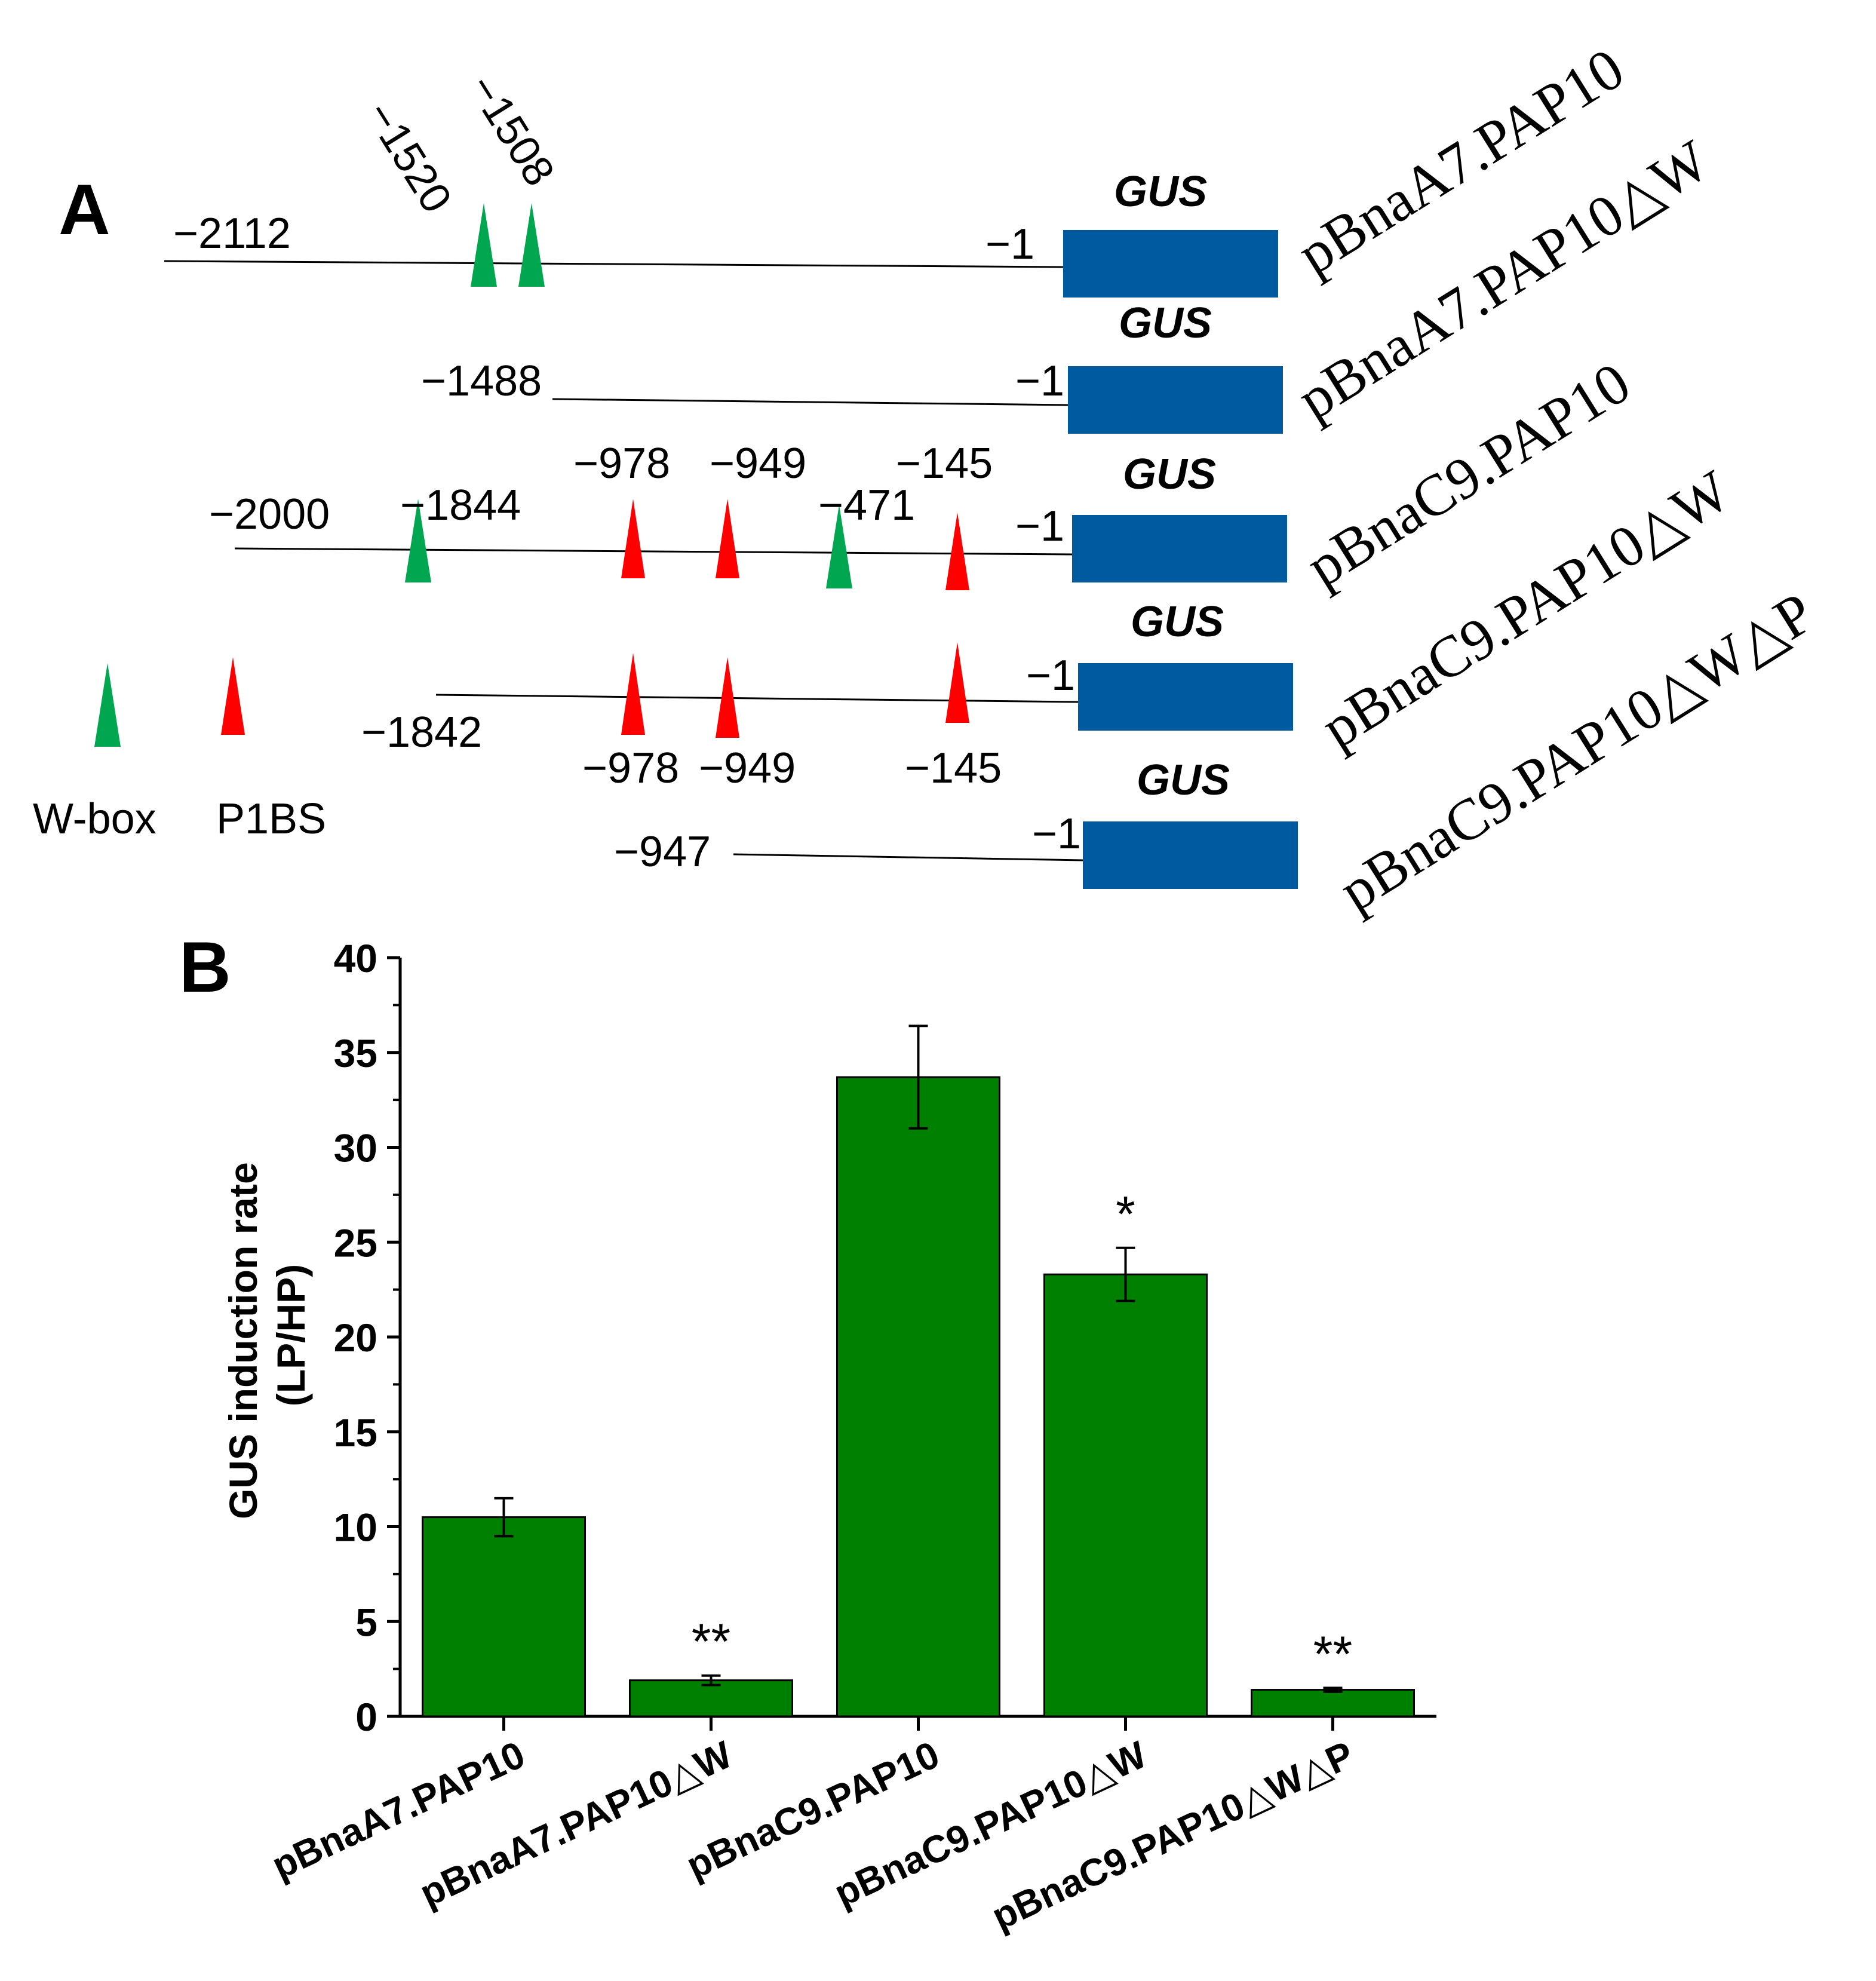  Describe the element at coordinates (1576, 752) in the screenshot. I see `construct-name: pBnaC9.PAP10△W△P` at that location.